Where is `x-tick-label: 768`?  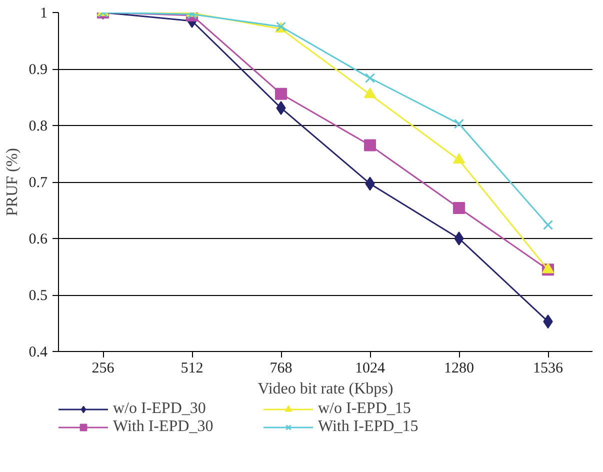
x-tick-label: 768 is located at coordinates (281, 368).